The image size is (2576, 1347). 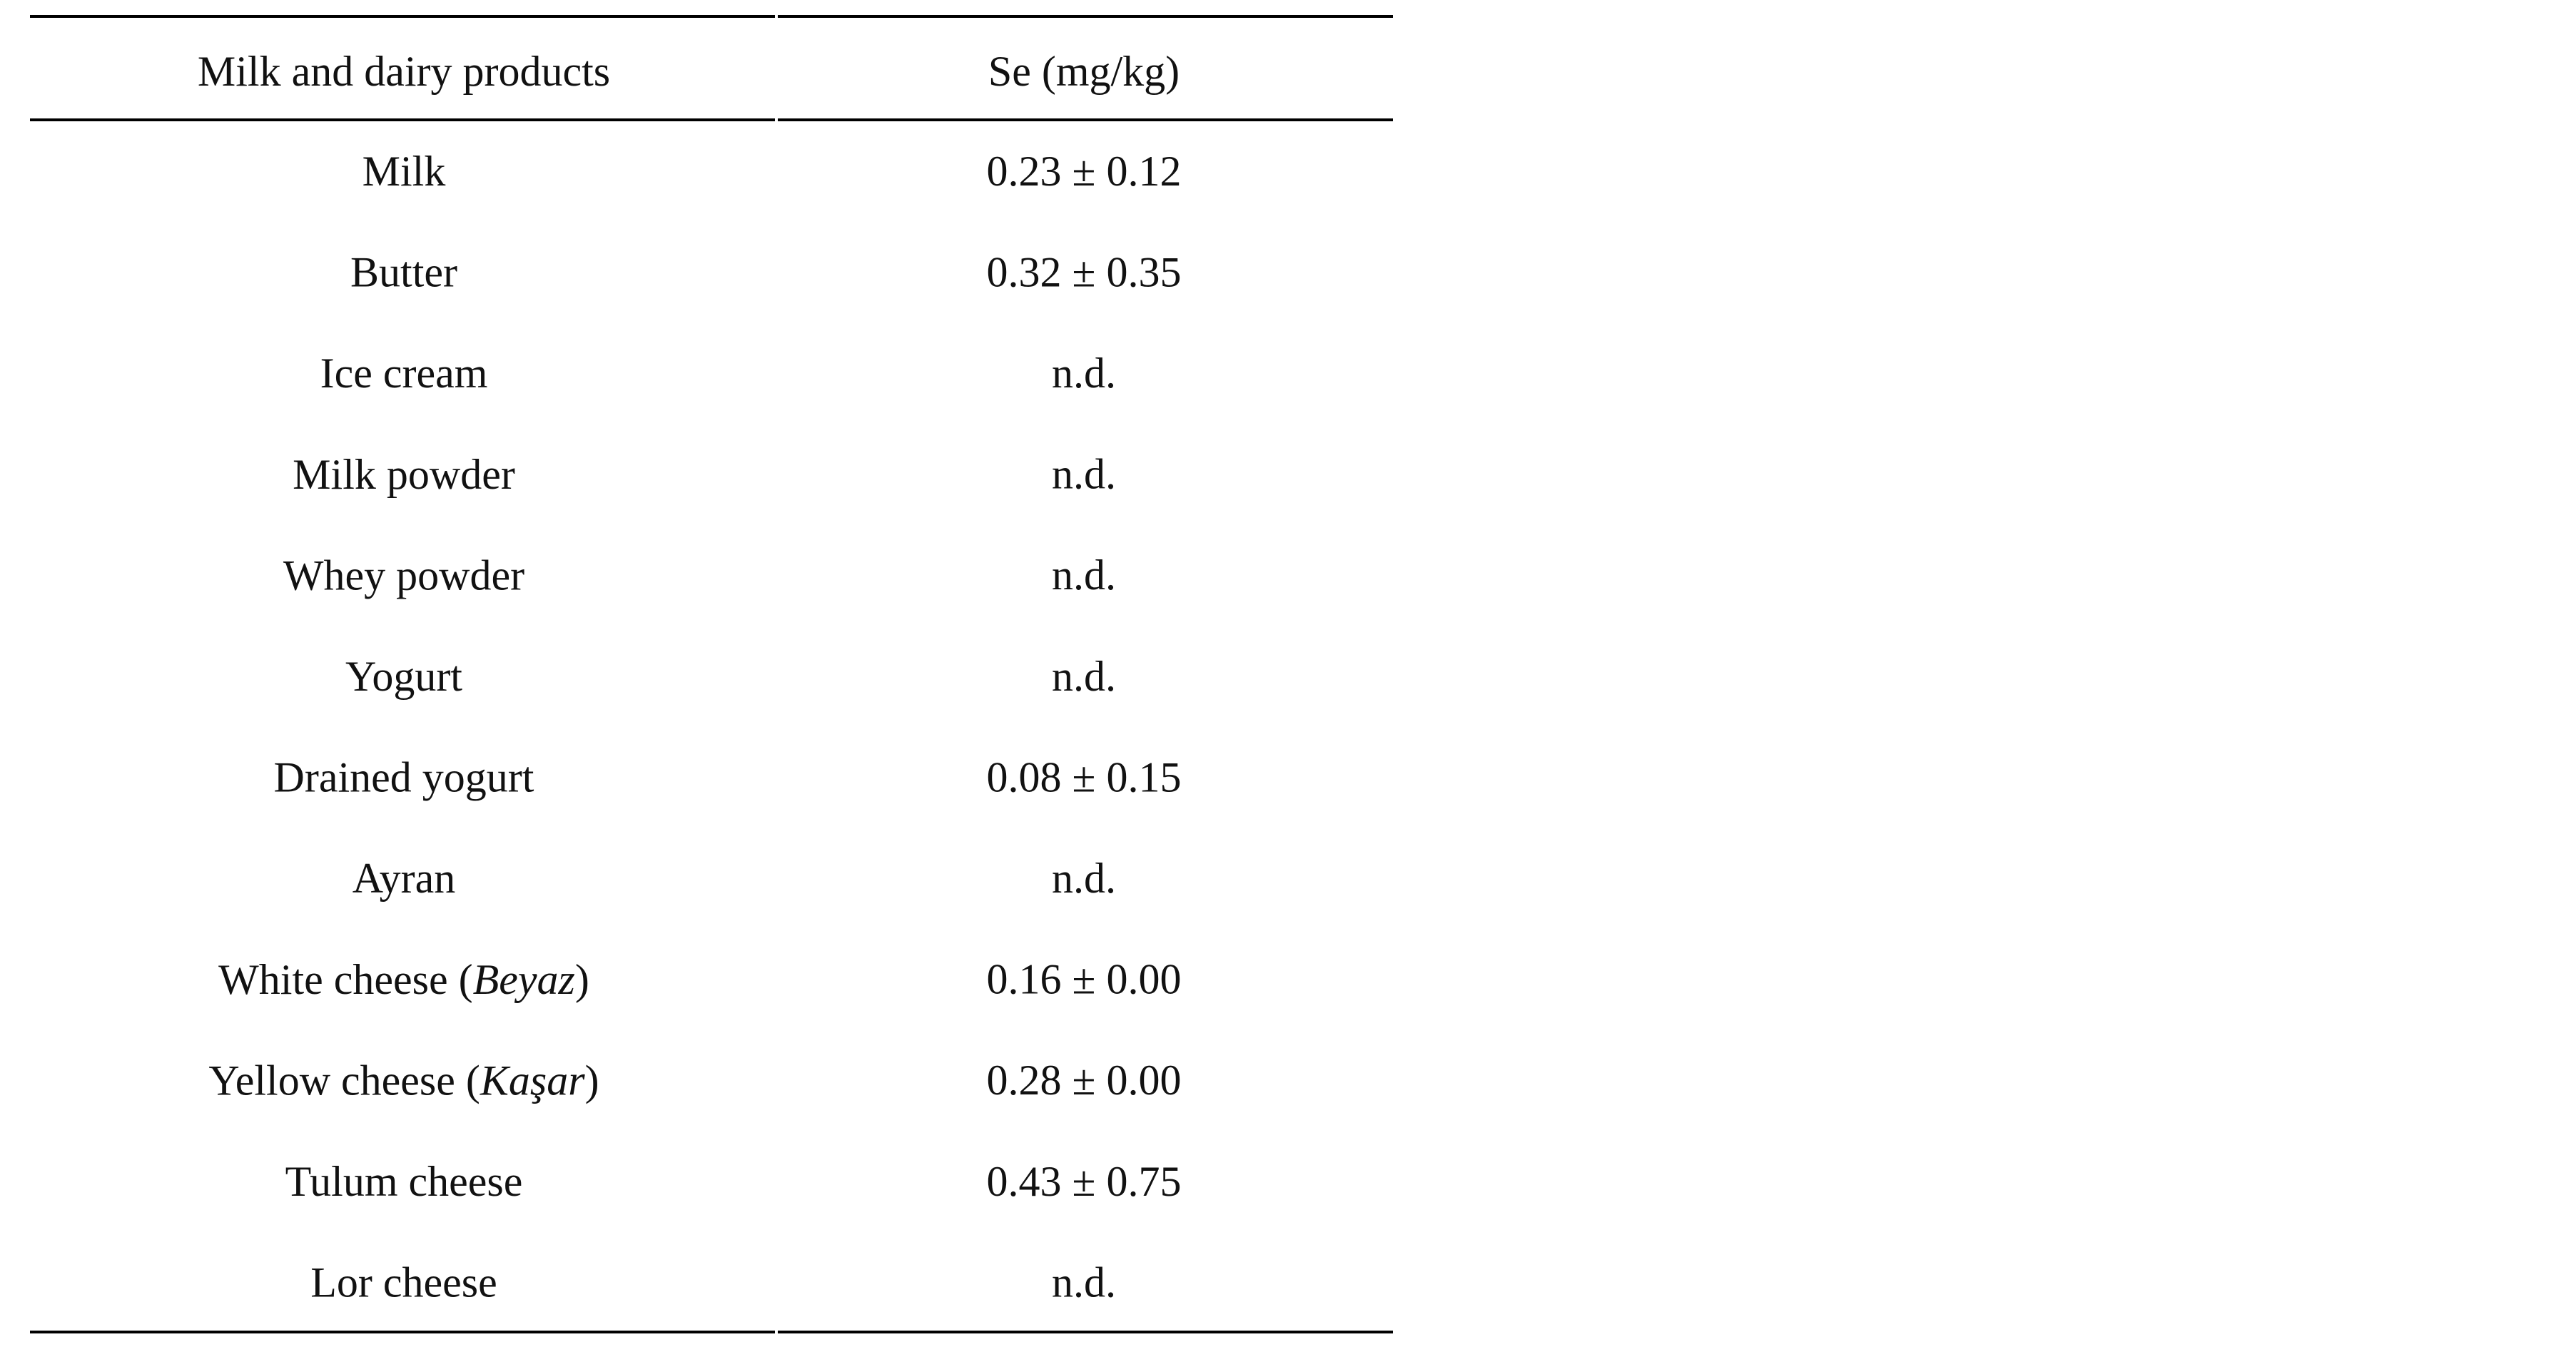 I want to click on product-text: Butter, so click(x=403, y=271).